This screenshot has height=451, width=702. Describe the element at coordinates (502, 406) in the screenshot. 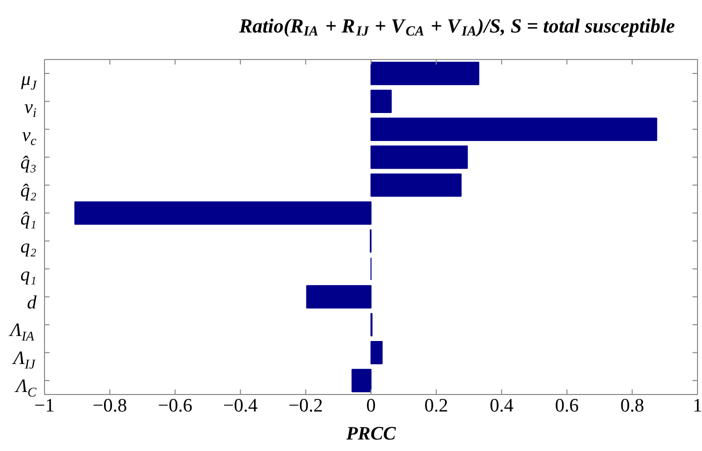

I see `x-tick-label: 0.4` at that location.